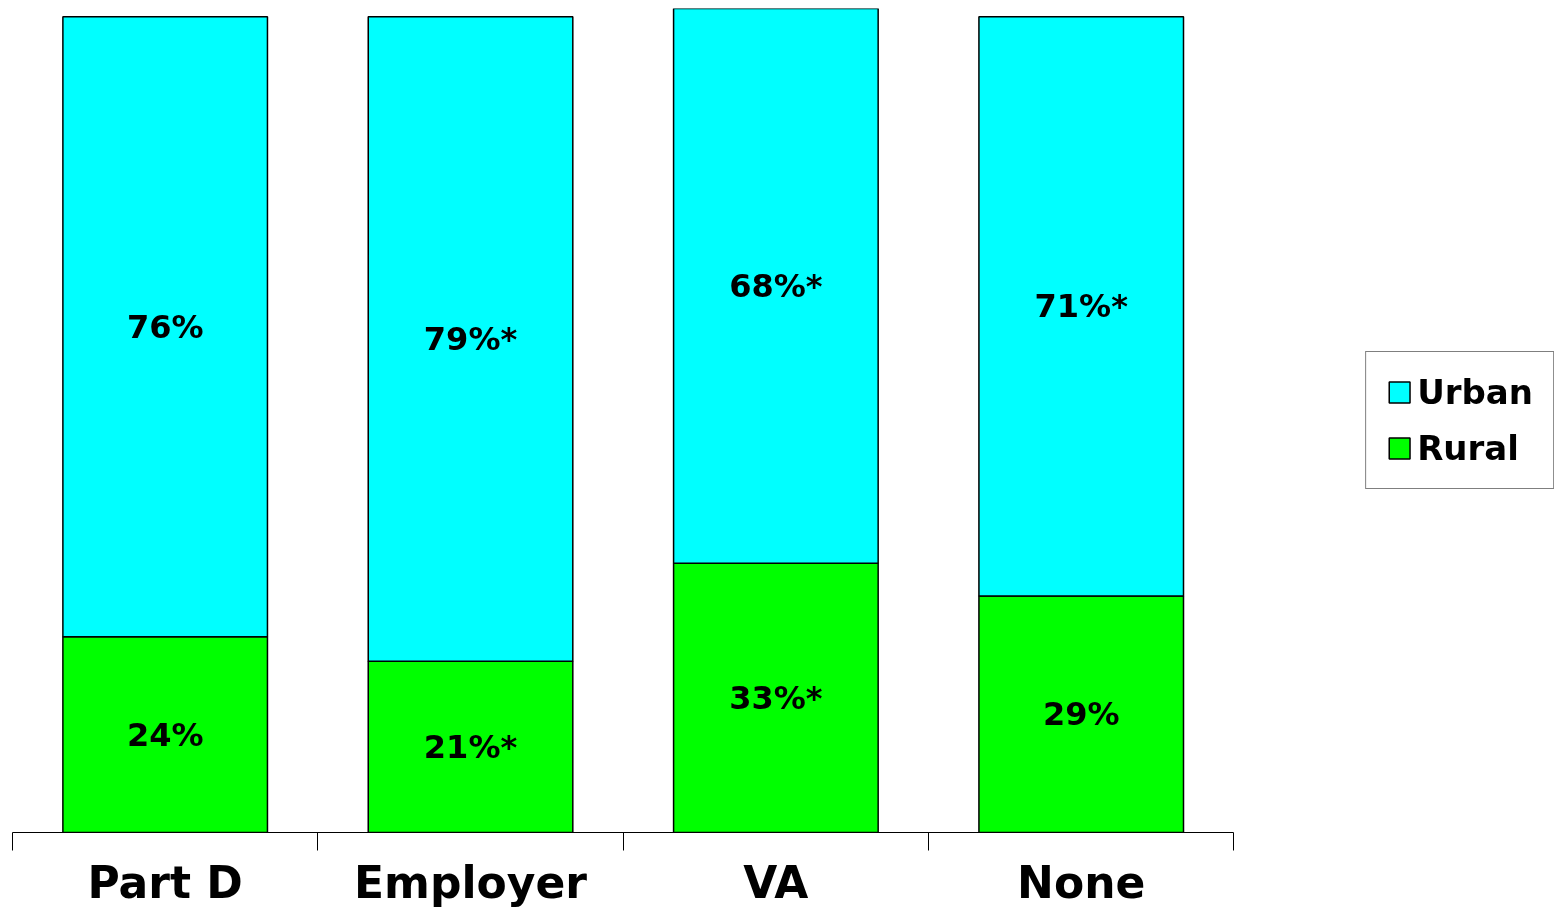 The height and width of the screenshot is (915, 1554). I want to click on legend-label: Urban, so click(1475, 392).